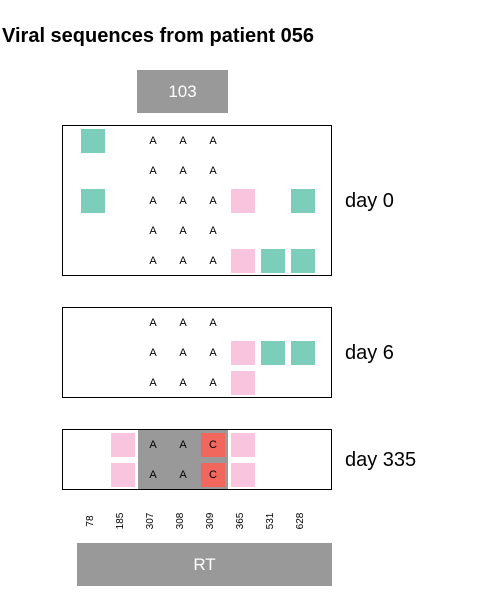 The image size is (500, 600). What do you see at coordinates (150, 521) in the screenshot?
I see `position-label: 307` at bounding box center [150, 521].